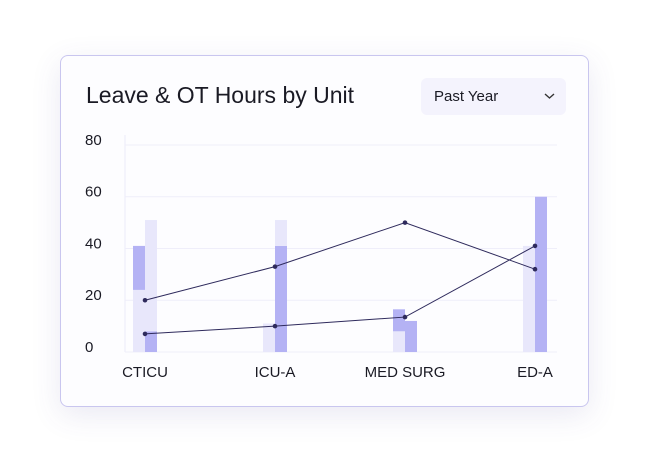  What do you see at coordinates (93, 140) in the screenshot?
I see `y-tick-label: 80` at bounding box center [93, 140].